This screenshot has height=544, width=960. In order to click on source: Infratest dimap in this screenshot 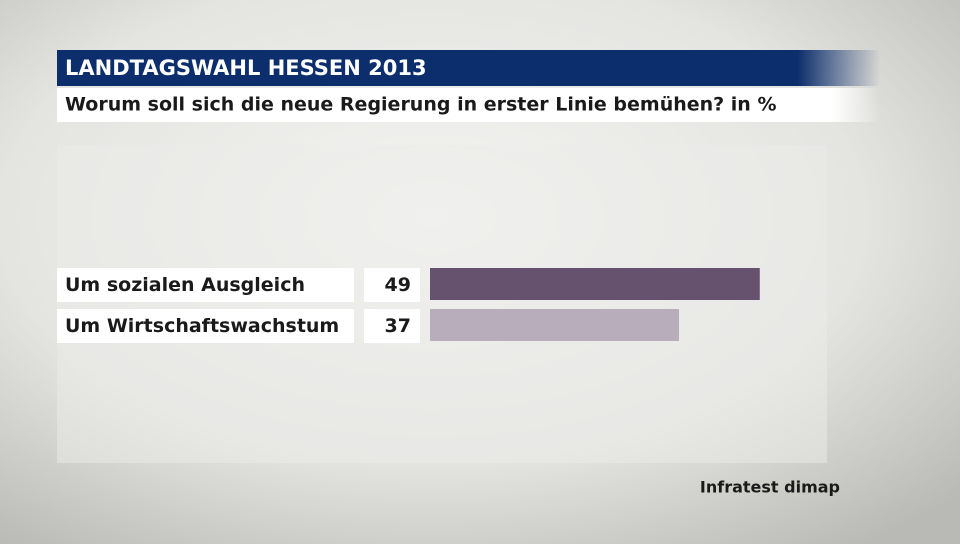, I will do `click(770, 487)`.